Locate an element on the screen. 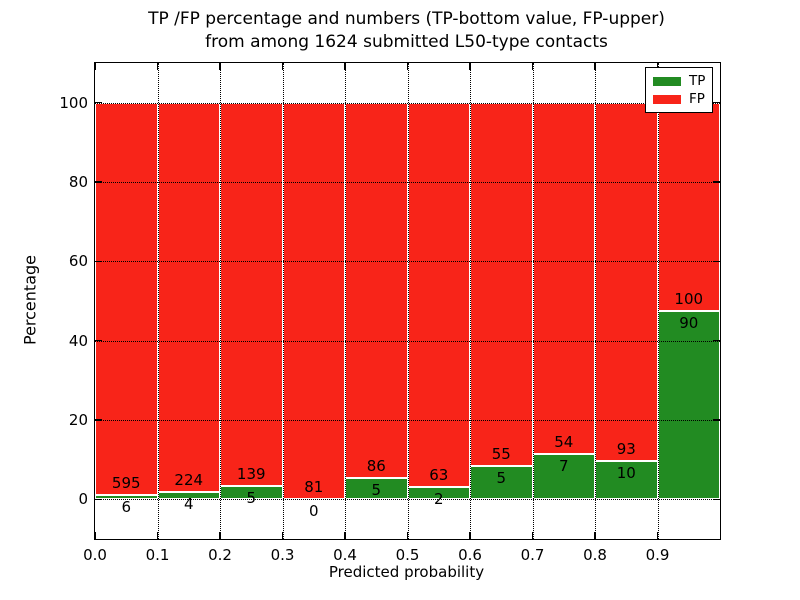  legend: TP FP is located at coordinates (679, 90).